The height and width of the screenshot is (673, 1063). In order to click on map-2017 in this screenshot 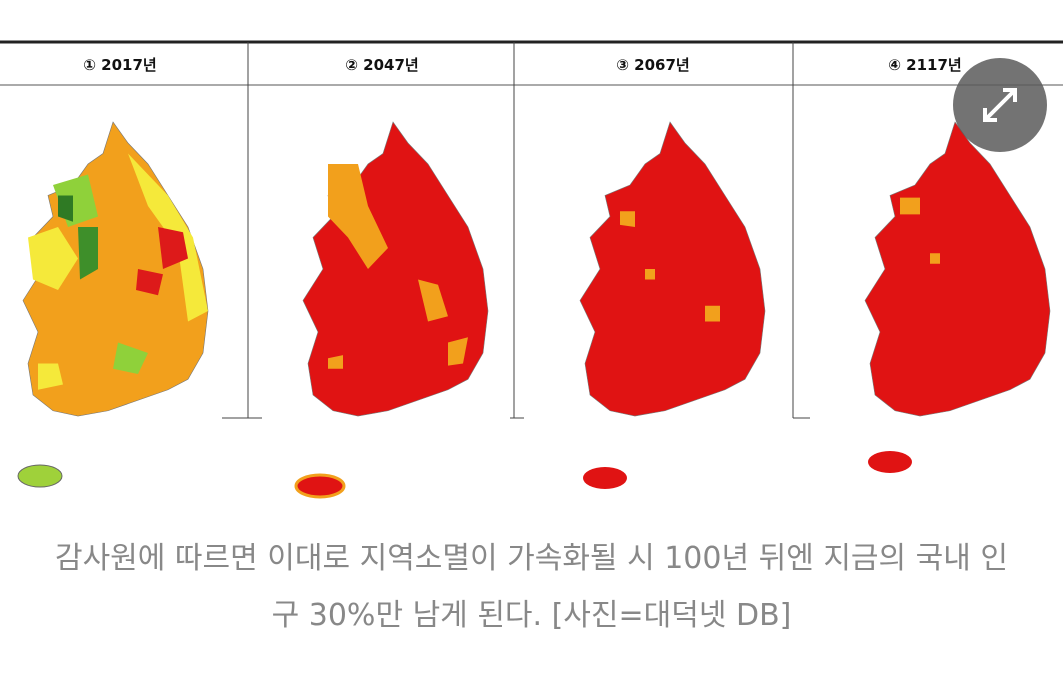, I will do `click(115, 269)`.